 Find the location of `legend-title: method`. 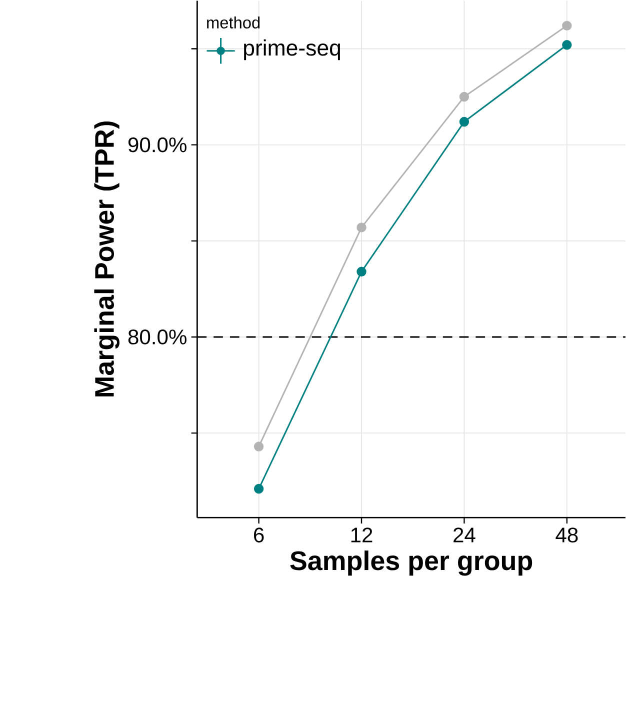

legend-title: method is located at coordinates (233, 22).